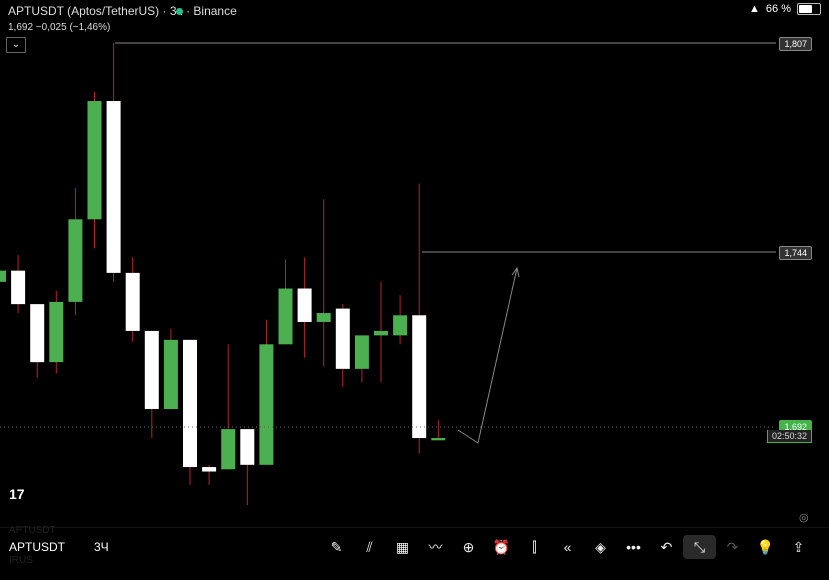 The image size is (829, 580). What do you see at coordinates (369, 546) in the screenshot?
I see `indicators-icon: ⫽` at bounding box center [369, 546].